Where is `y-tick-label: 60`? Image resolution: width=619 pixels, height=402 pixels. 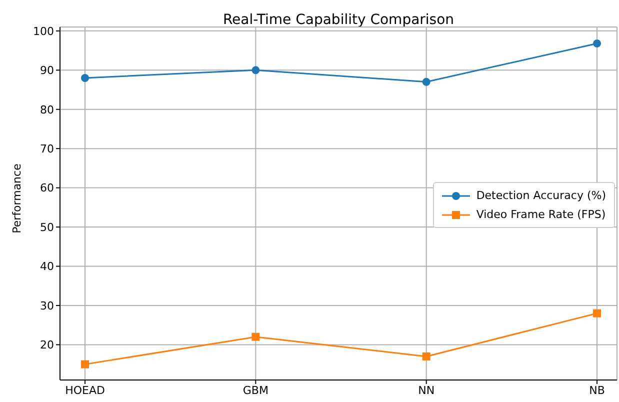
y-tick-label: 60 is located at coordinates (47, 188).